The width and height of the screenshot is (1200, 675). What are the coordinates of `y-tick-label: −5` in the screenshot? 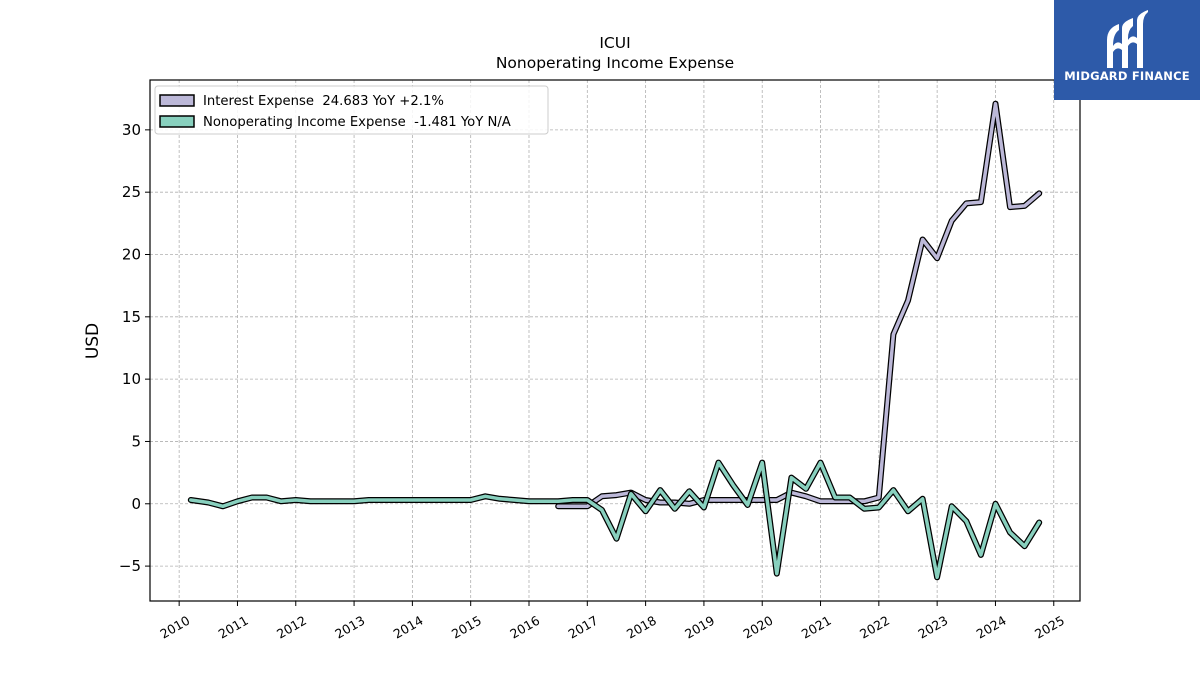 It's located at (130, 566).